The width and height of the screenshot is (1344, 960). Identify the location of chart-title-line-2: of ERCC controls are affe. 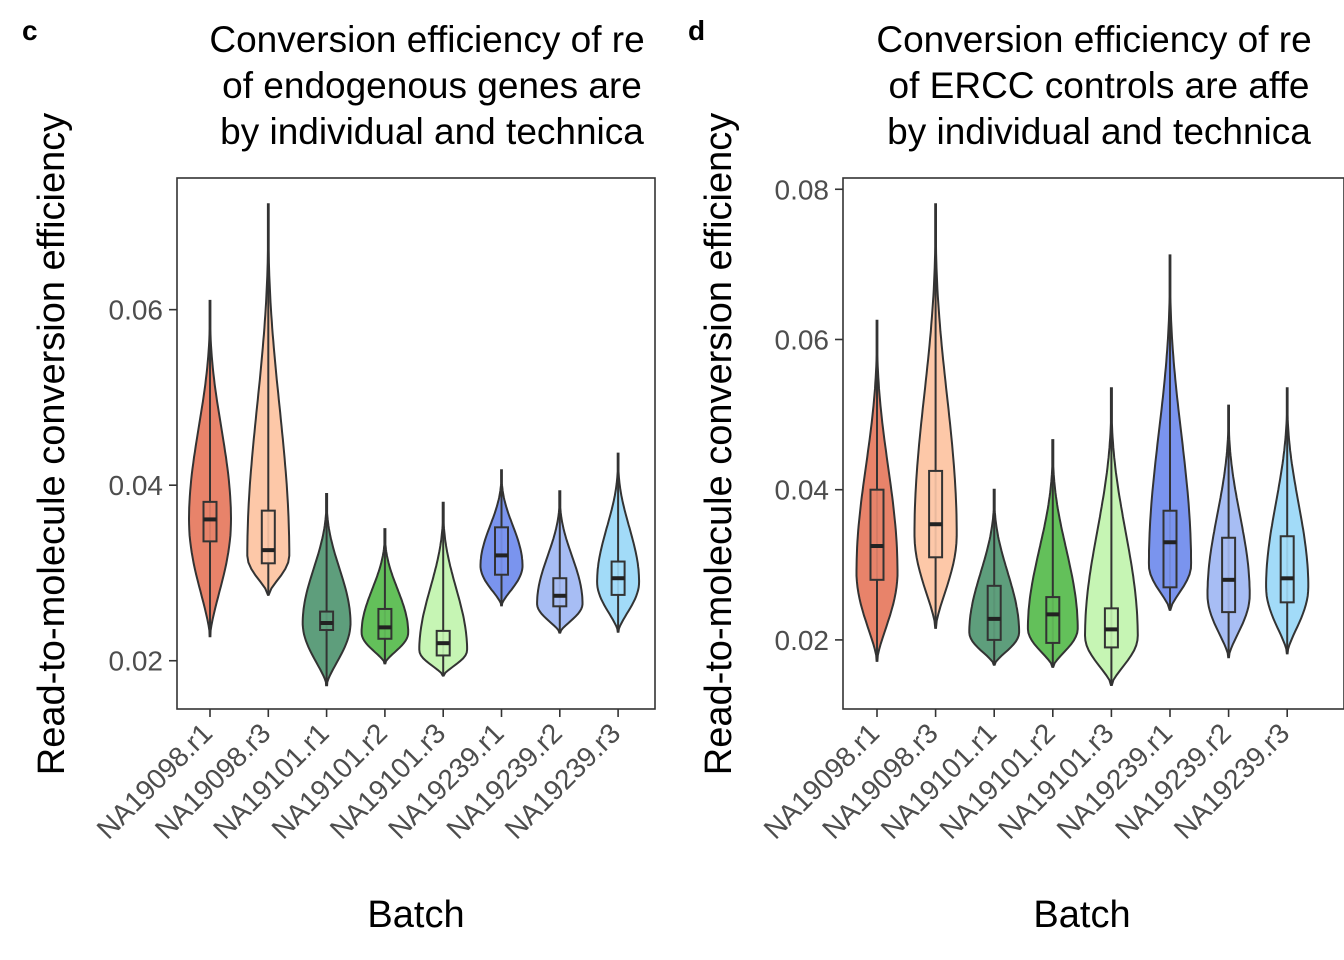
(1099, 85).